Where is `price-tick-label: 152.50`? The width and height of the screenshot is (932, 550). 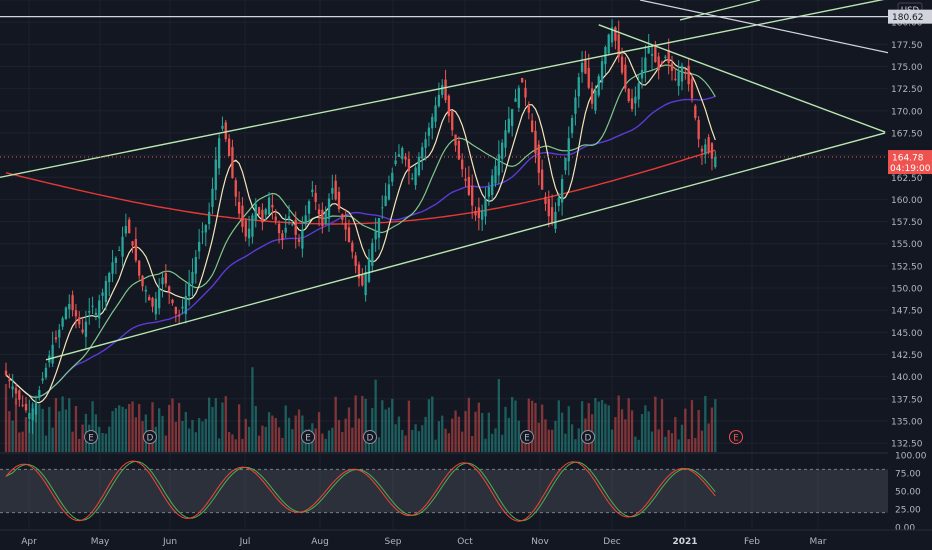
price-tick-label: 152.50 is located at coordinates (907, 267).